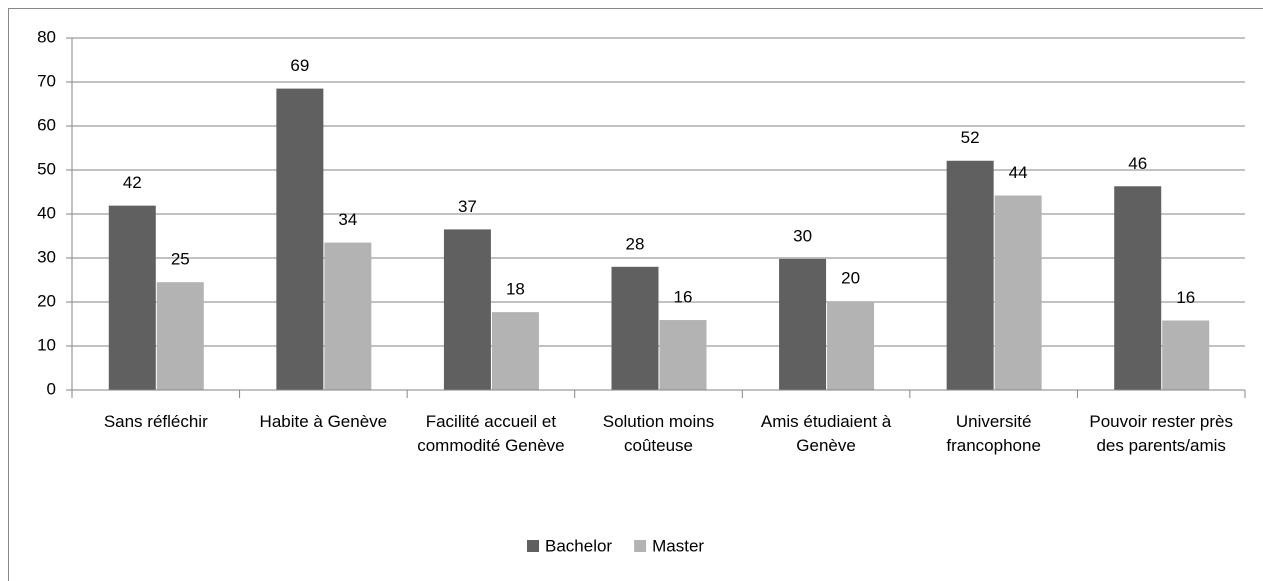 The width and height of the screenshot is (1263, 581). I want to click on x-tick-label: Amis étudiaient à Genève, so click(826, 433).